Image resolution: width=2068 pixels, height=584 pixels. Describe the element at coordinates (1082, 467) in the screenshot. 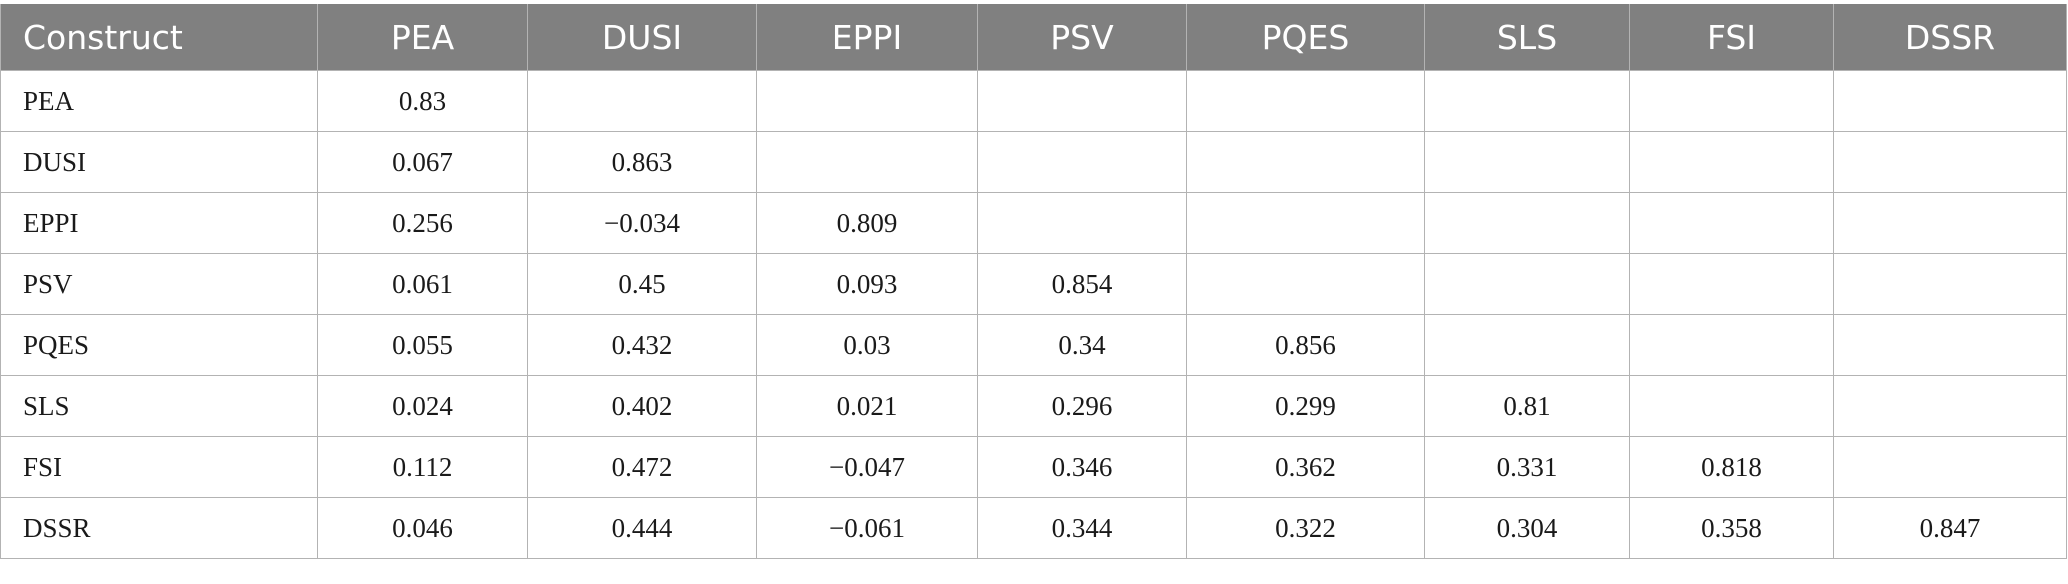

I see `table-cell: 0.346` at that location.